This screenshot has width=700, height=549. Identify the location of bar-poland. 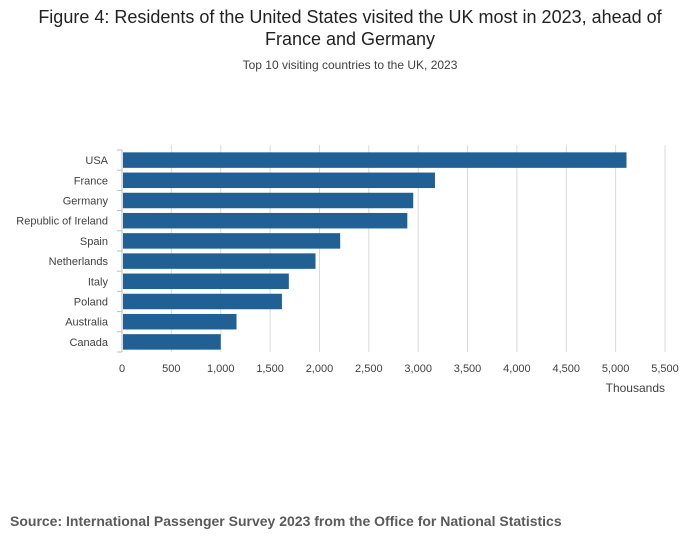
(202, 301).